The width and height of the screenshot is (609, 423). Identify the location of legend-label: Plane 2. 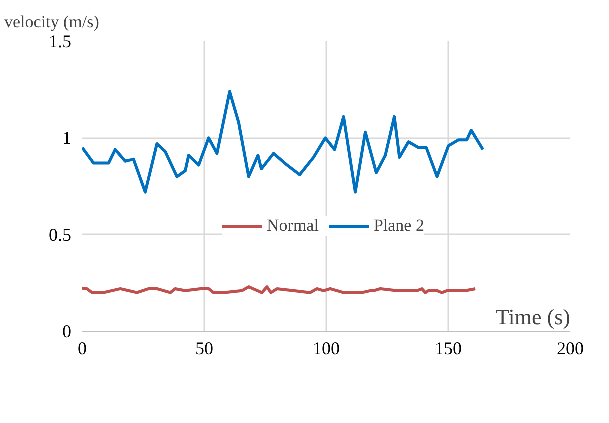
(399, 226).